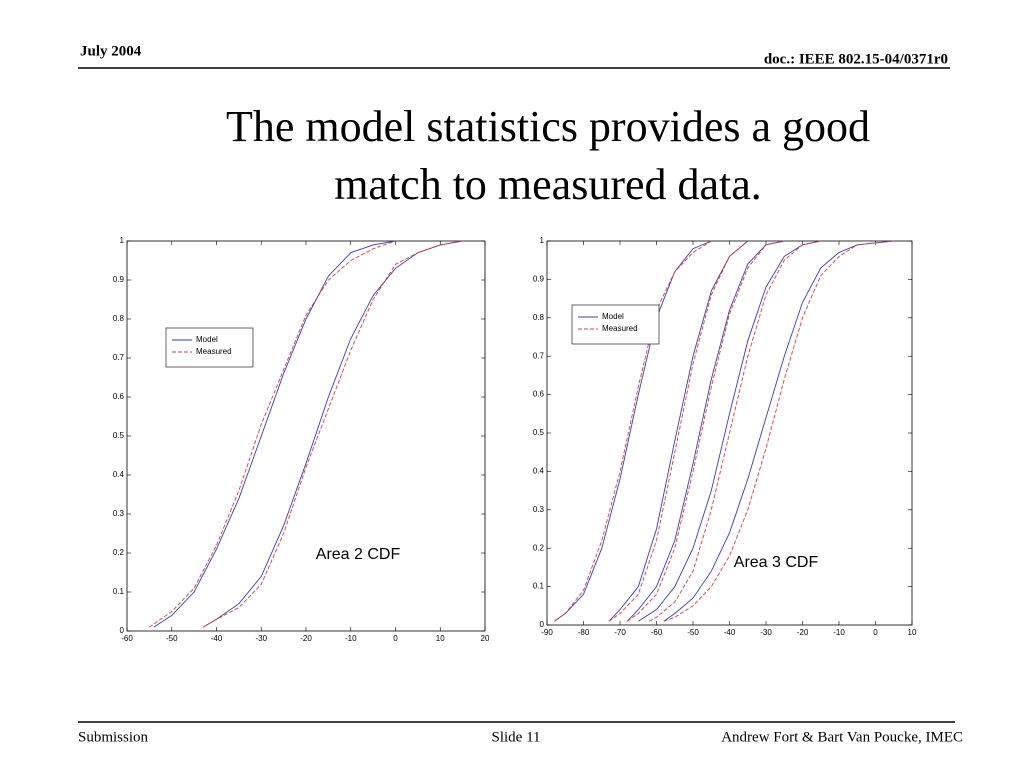 The width and height of the screenshot is (1024, 768). I want to click on footer-right: Andrew Fort & Bart Van Poucke, IMEC, so click(842, 737).